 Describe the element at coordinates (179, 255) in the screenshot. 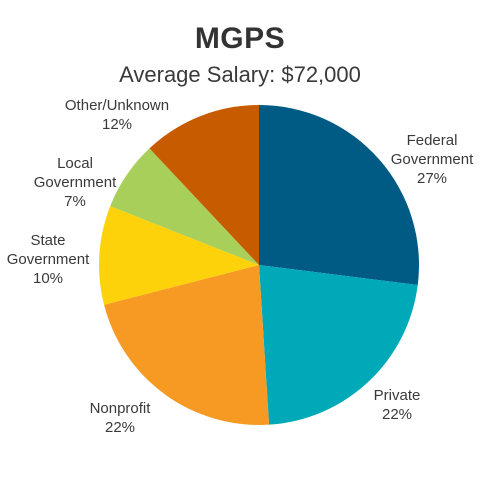

I see `pie-slice-state-government` at that location.